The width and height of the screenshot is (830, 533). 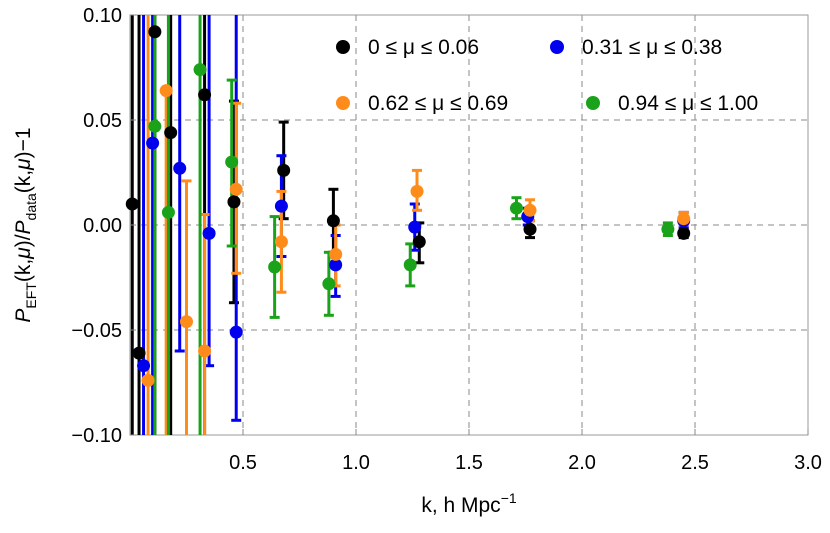 I want to click on x-axis-title: k, h Mpc−1, so click(x=469, y=503).